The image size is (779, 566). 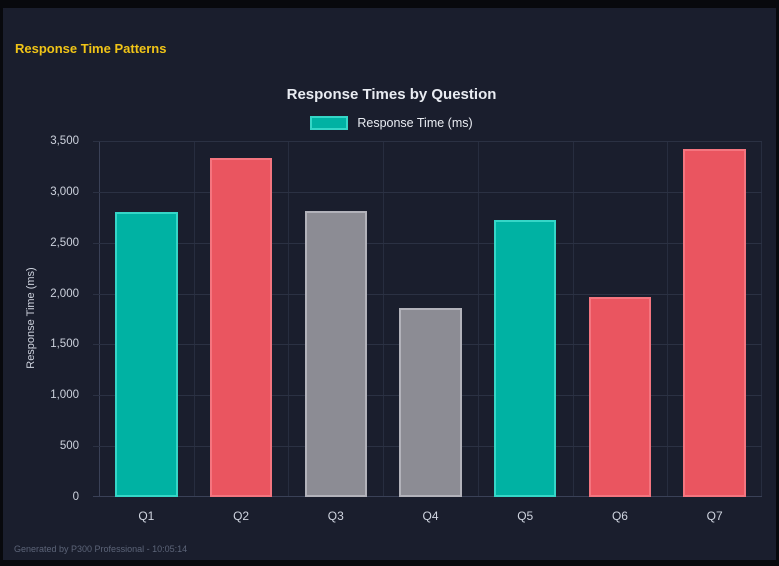 What do you see at coordinates (714, 323) in the screenshot?
I see `bar-q7` at bounding box center [714, 323].